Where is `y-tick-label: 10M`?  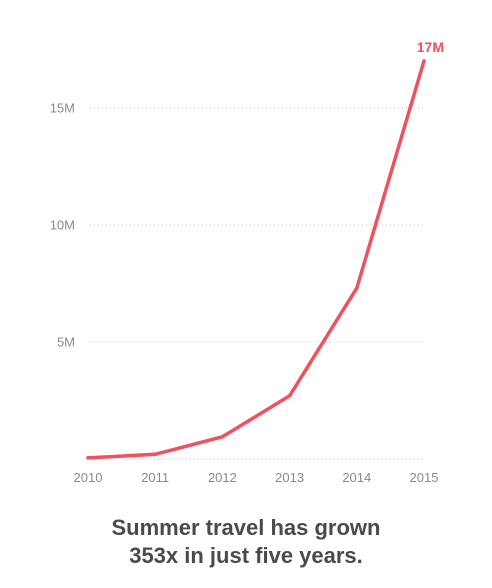 y-tick-label: 10M is located at coordinates (62, 224).